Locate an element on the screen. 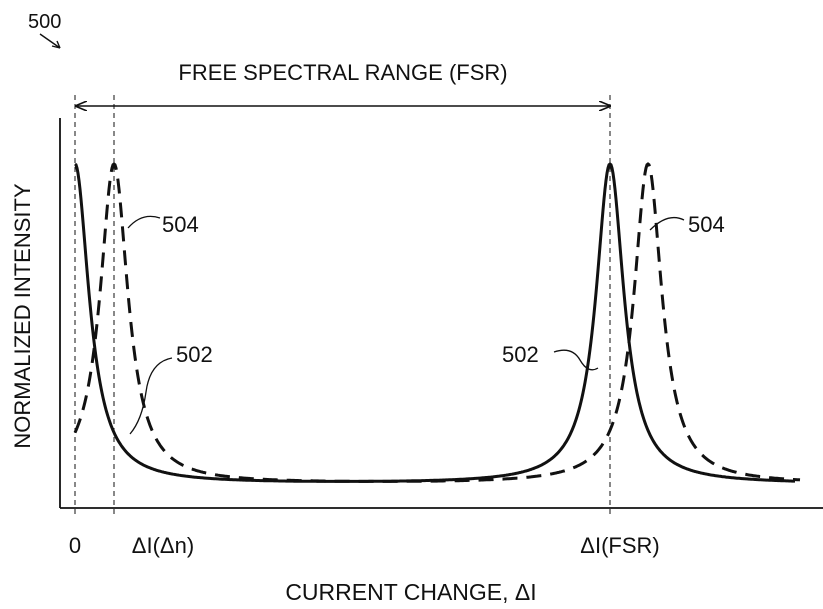 Image resolution: width=823 pixels, height=609 pixels. callout-502-right: 502 is located at coordinates (520, 354).